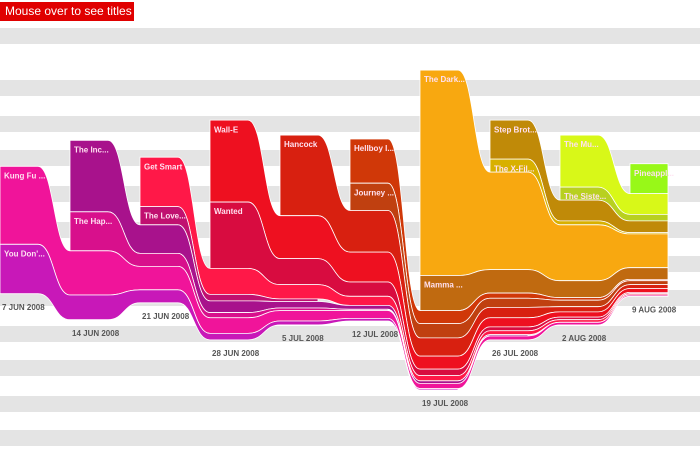  Describe the element at coordinates (96, 333) in the screenshot. I see `date-label: 14 JUN 2008` at that location.